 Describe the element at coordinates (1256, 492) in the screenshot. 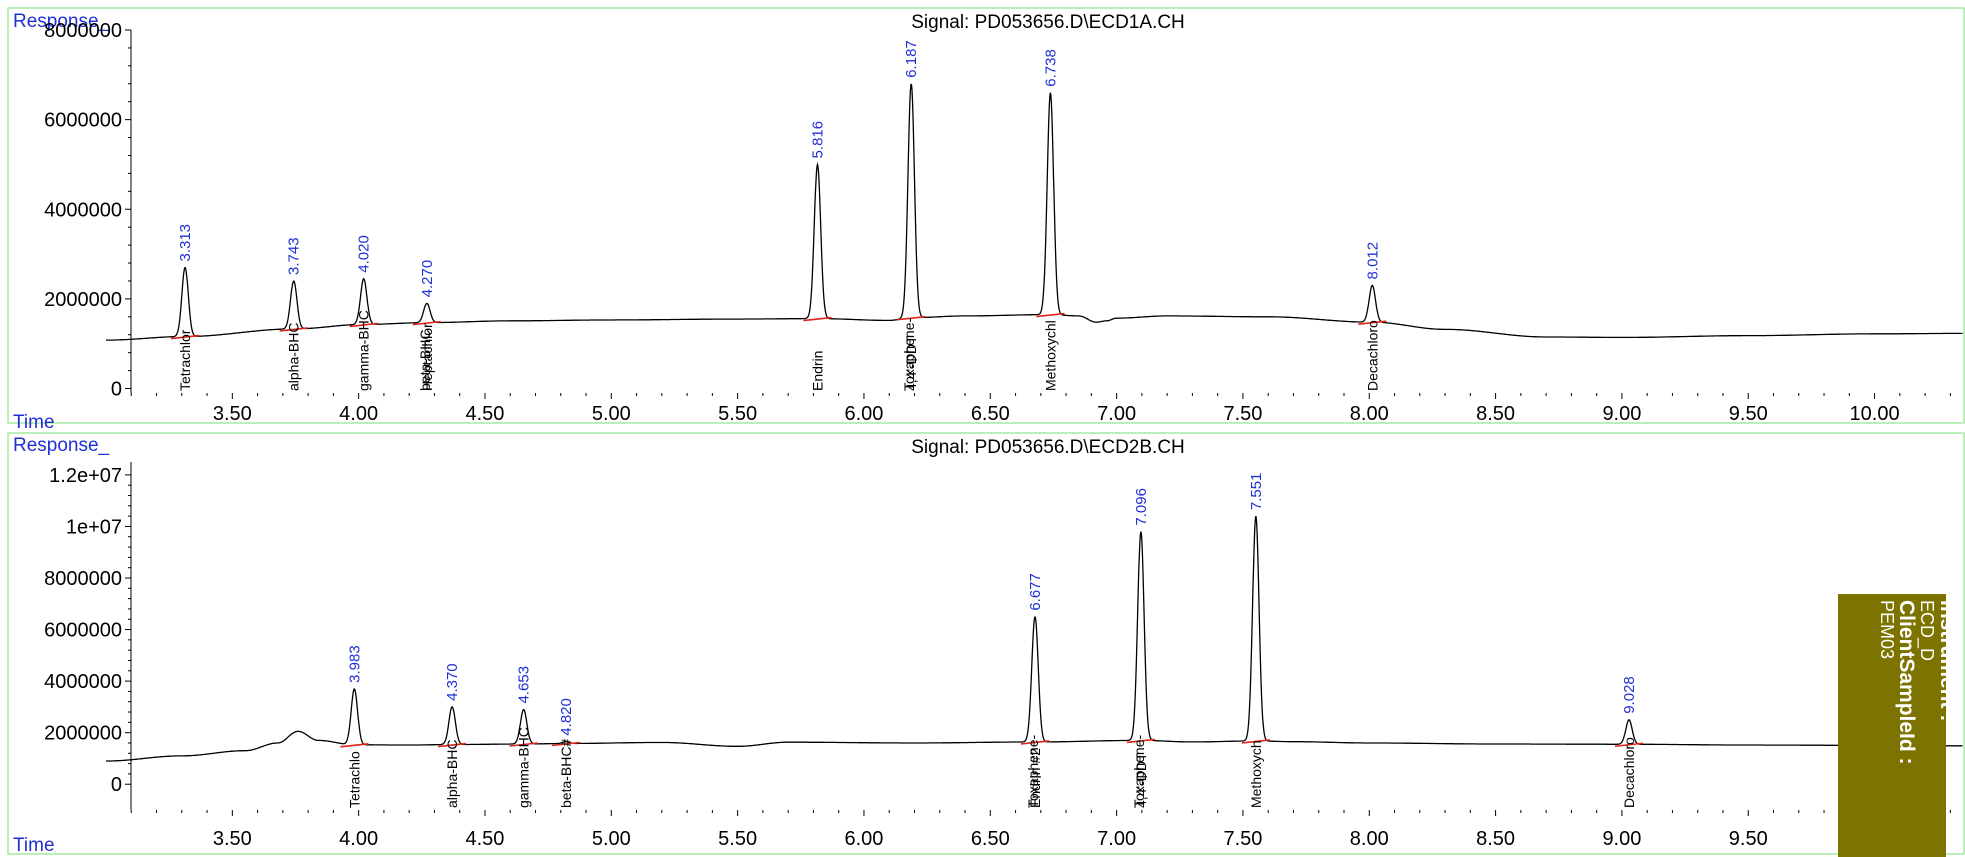

I see `retention-time-label: 7.551` at that location.